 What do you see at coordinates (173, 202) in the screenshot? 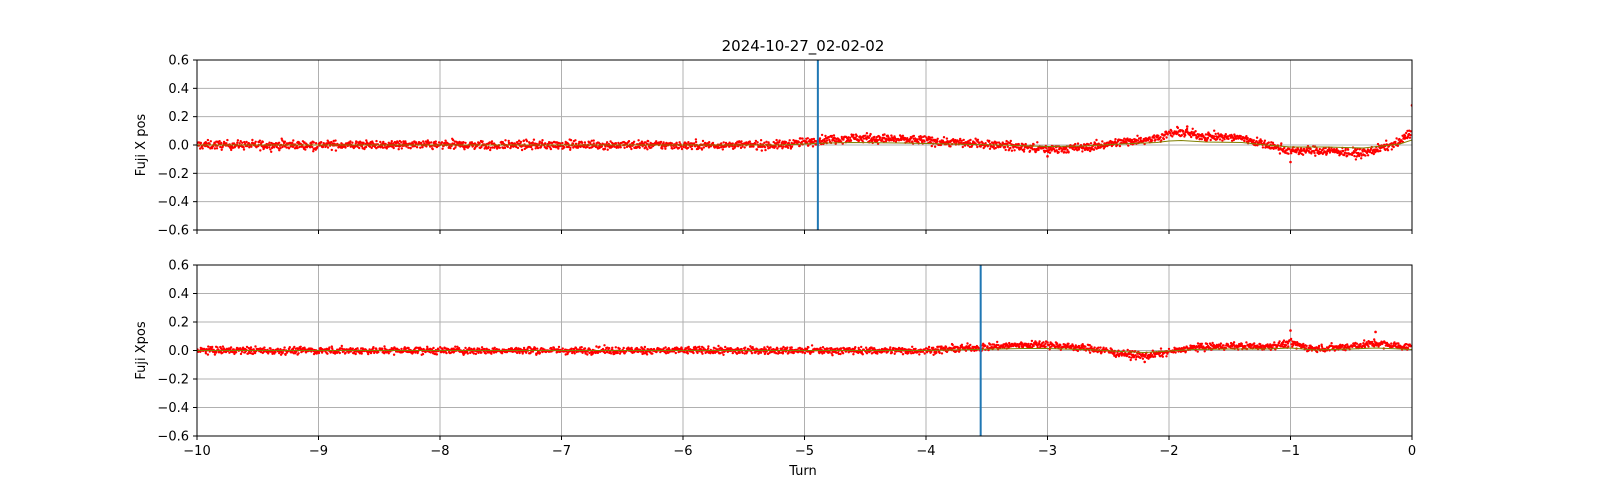
I see `y-tick-label: −0.4` at bounding box center [173, 202].